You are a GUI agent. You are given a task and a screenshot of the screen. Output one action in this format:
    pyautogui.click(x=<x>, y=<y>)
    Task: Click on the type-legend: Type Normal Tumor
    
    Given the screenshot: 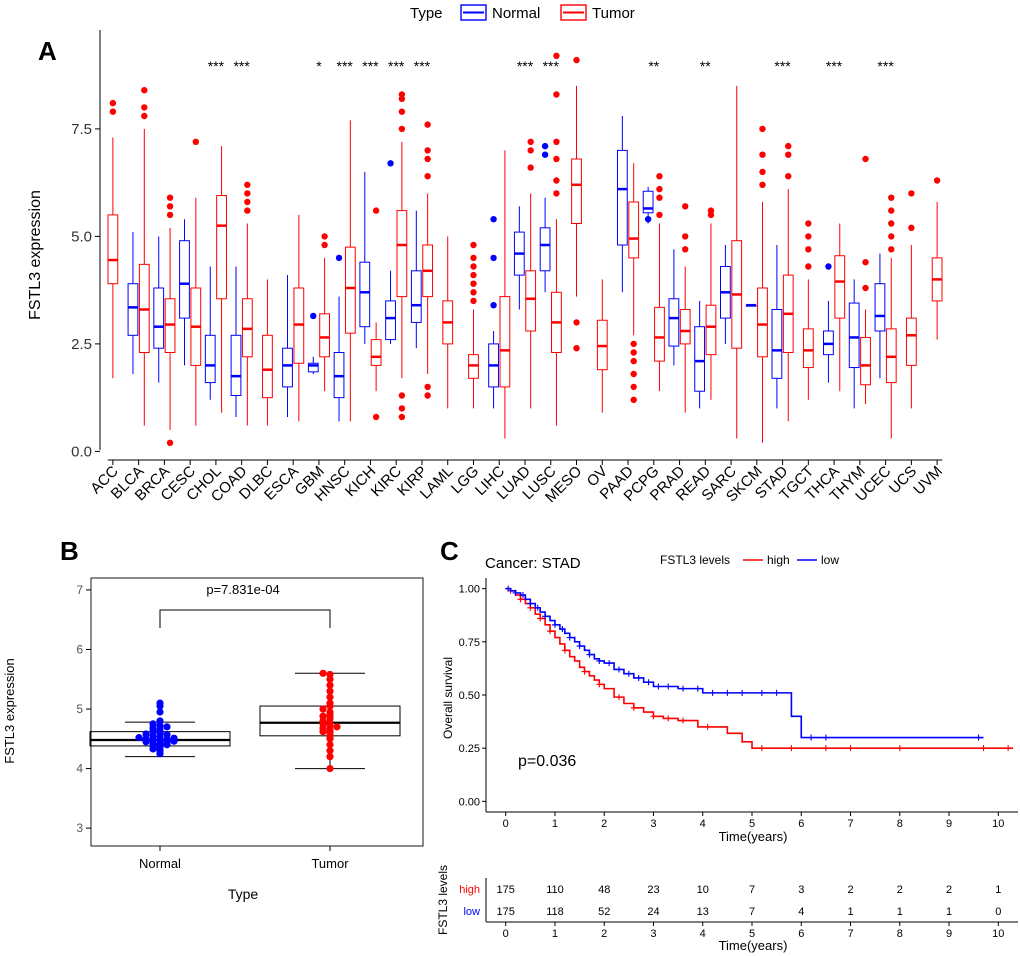 What is the action you would take?
    pyautogui.click(x=522, y=13)
    